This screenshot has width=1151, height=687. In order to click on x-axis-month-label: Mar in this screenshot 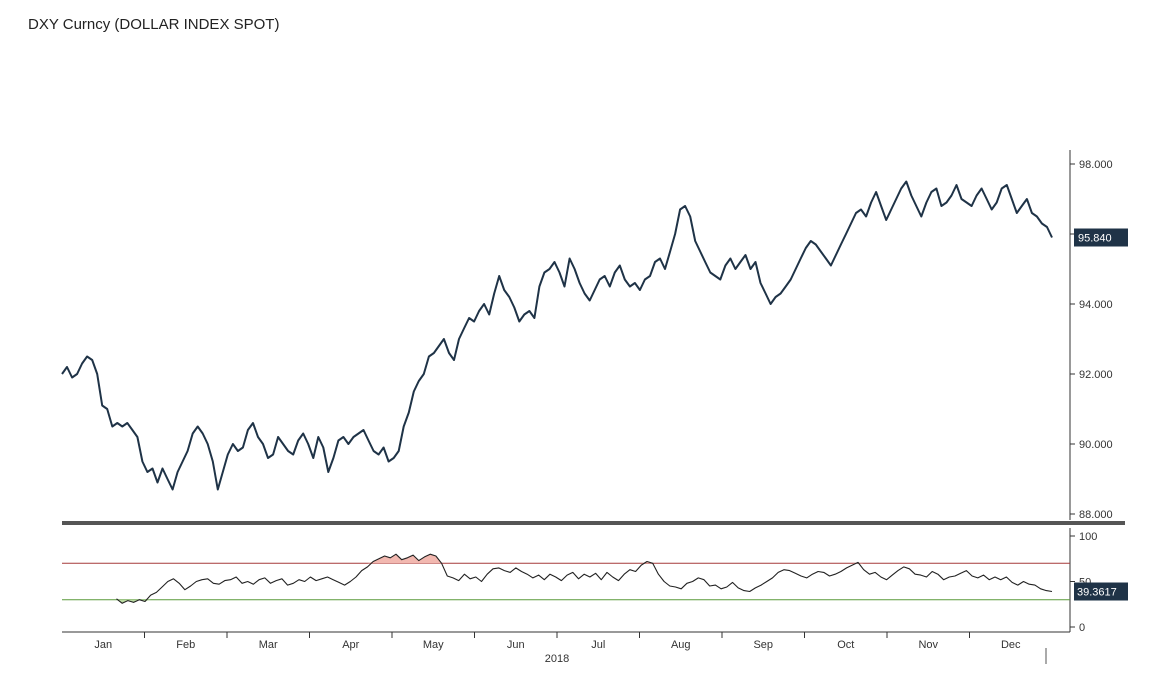, I will do `click(268, 645)`.